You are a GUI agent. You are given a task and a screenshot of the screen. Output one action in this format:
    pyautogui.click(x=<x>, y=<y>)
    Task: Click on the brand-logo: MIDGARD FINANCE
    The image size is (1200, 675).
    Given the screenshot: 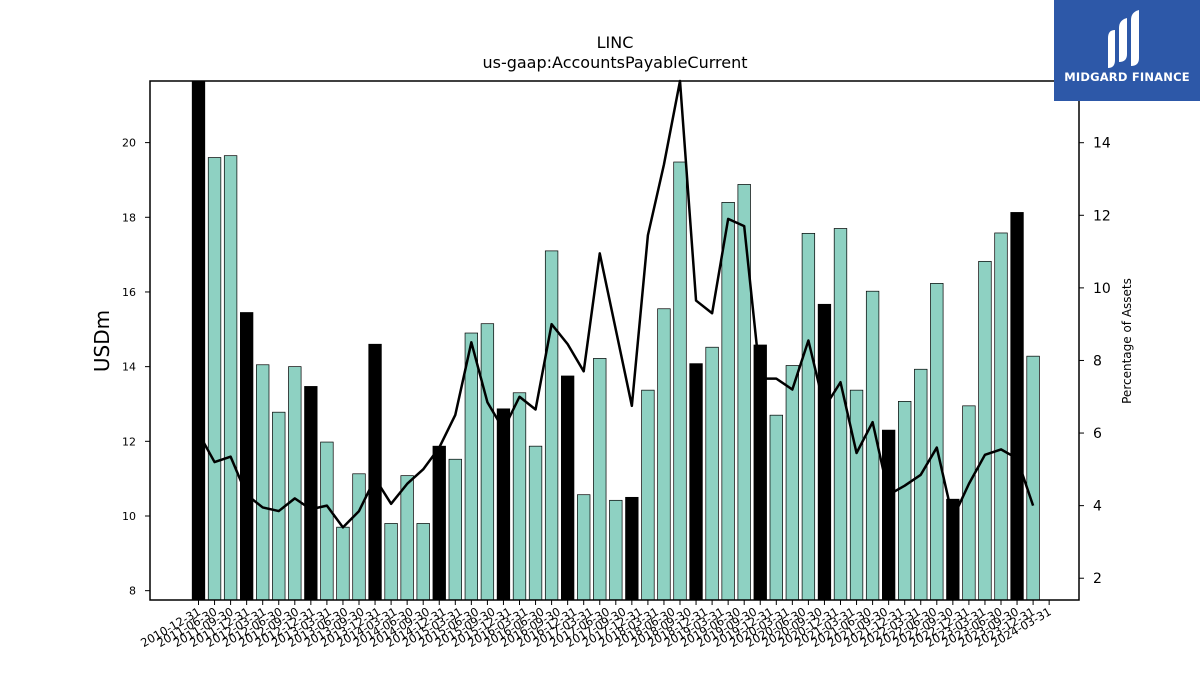 What is the action you would take?
    pyautogui.click(x=1127, y=50)
    